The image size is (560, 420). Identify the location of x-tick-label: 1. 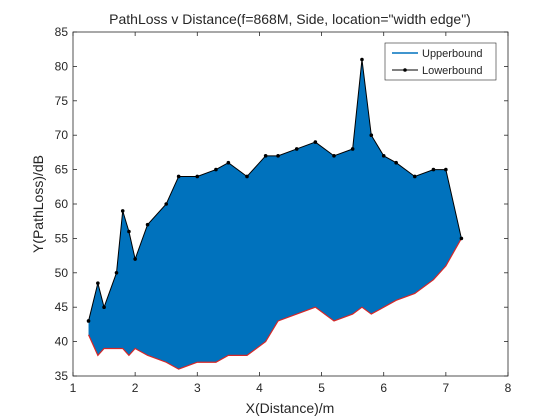
(73, 388).